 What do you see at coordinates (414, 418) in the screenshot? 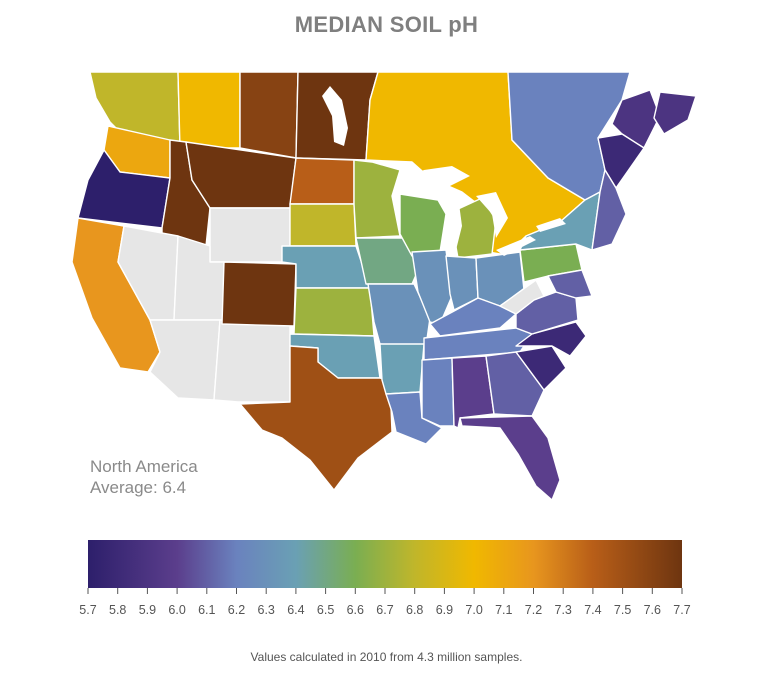
I see `region-louisiana` at bounding box center [414, 418].